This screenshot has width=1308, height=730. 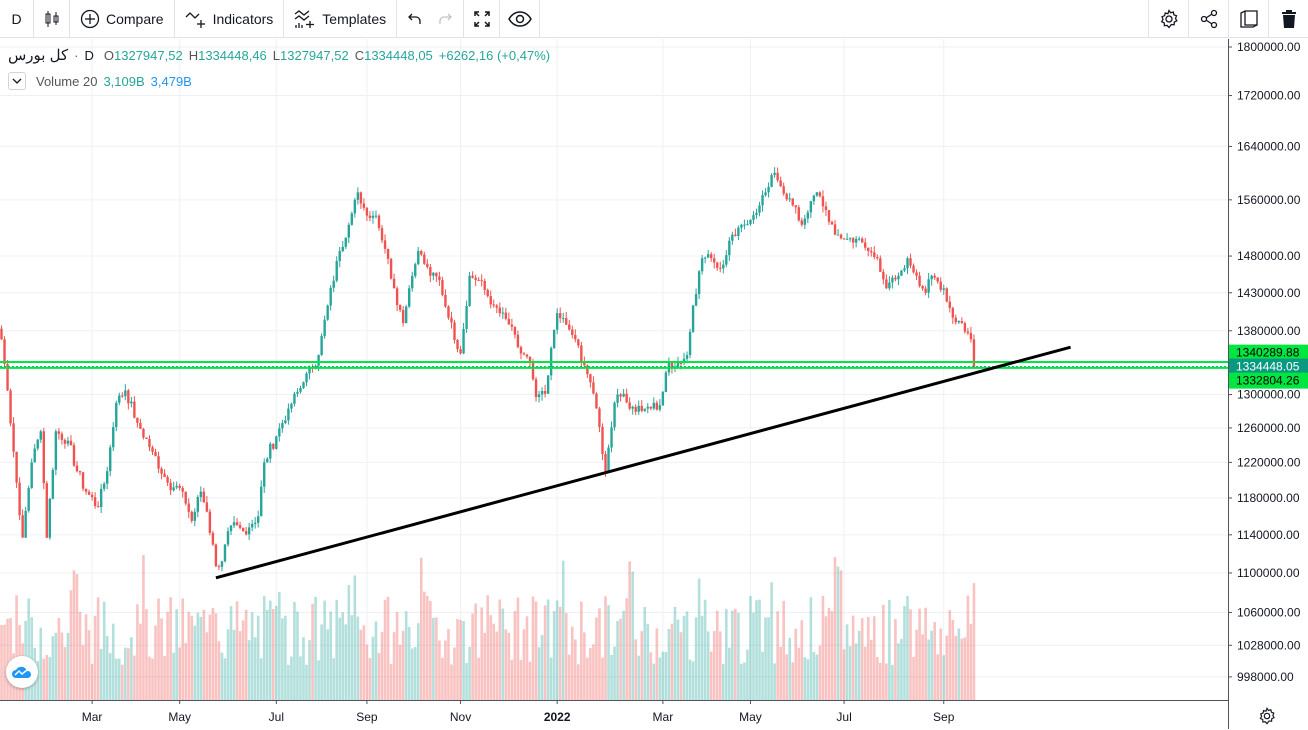 I want to click on interval-button: D, so click(x=17, y=19).